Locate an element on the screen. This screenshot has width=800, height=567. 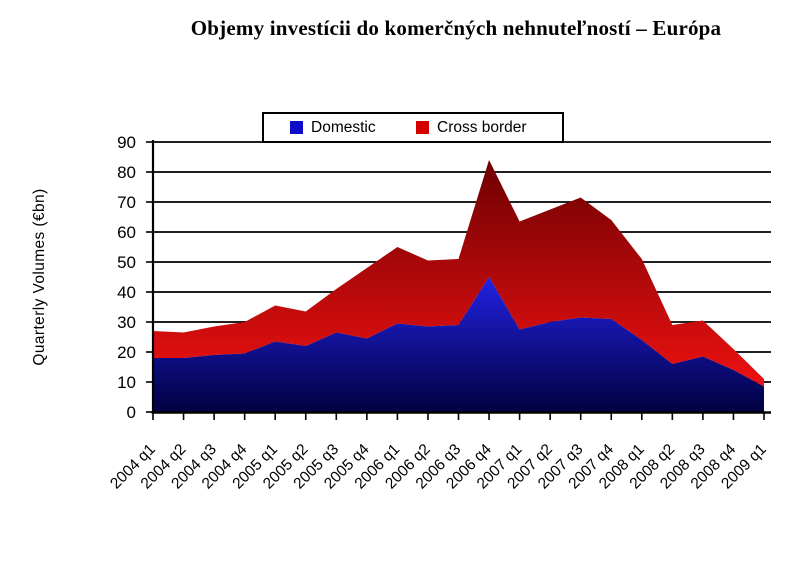
legend-label-cross-border: Cross border is located at coordinates (482, 127).